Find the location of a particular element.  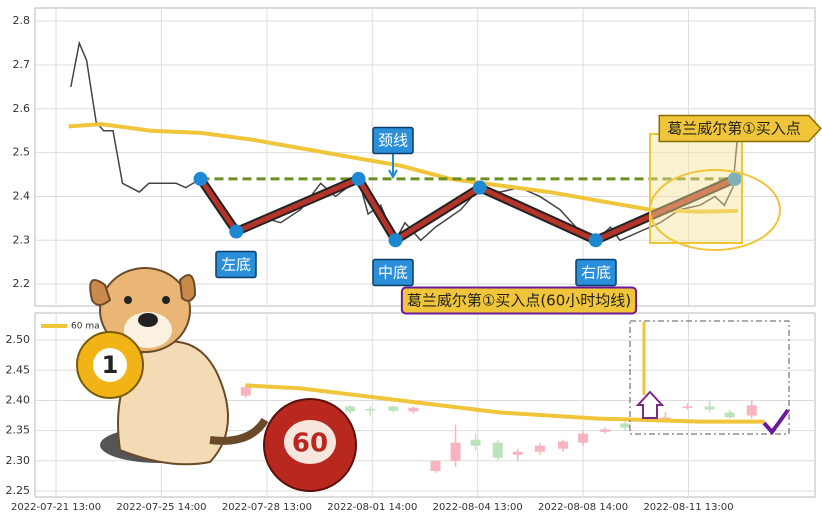

neck-pointer is located at coordinates (393, 166).